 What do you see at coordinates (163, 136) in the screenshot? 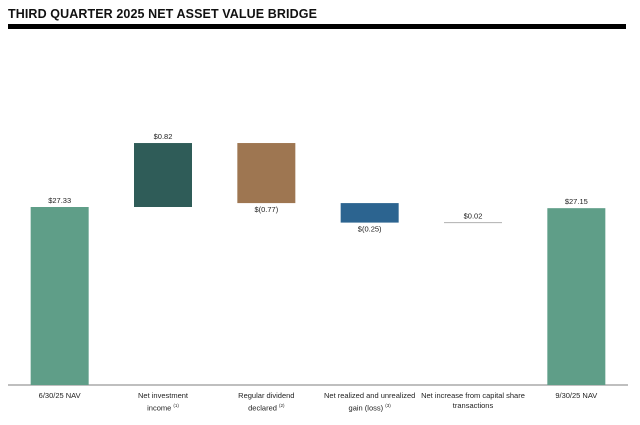
I see `data-label-2: $0.82` at bounding box center [163, 136].